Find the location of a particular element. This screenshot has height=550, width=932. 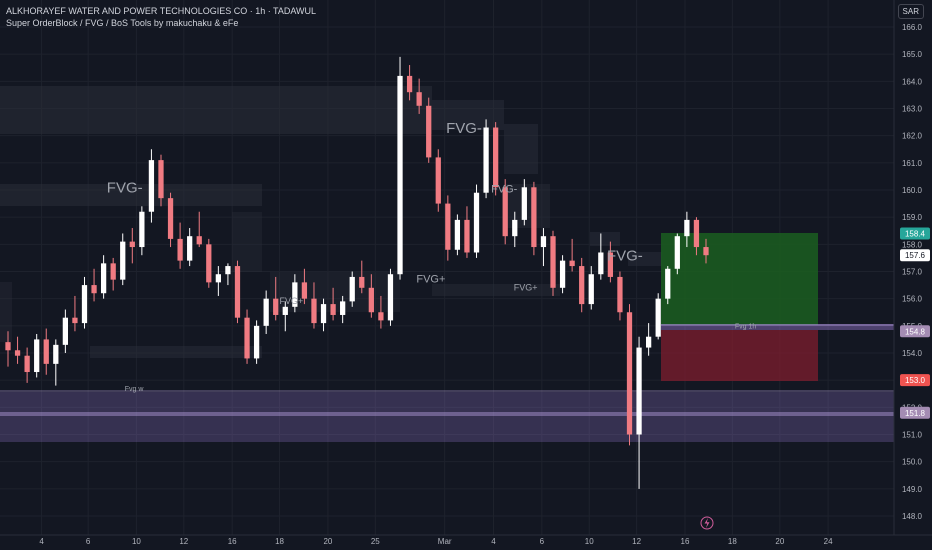

price-tick-label: 164.0 is located at coordinates (912, 81).